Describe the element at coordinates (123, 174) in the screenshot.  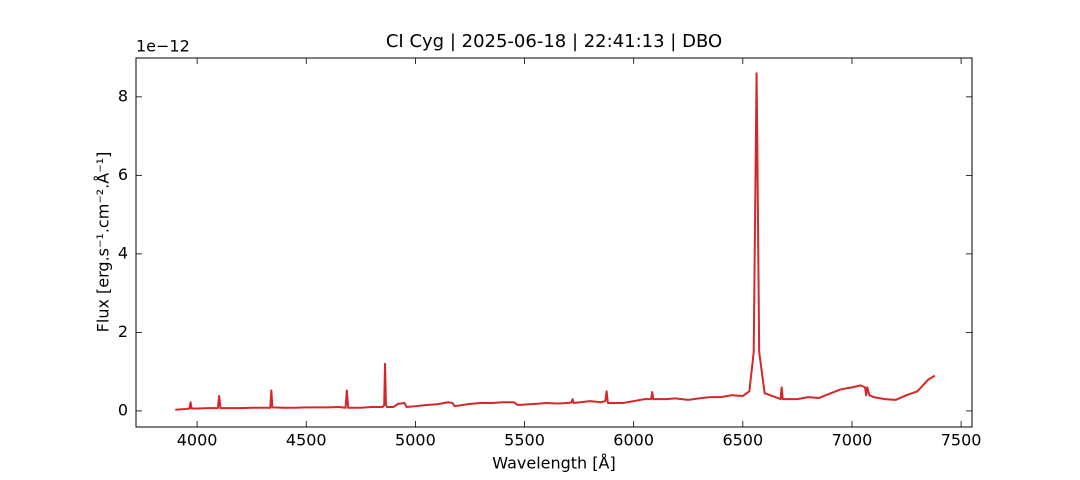
I see `y-tick-label: 6` at that location.